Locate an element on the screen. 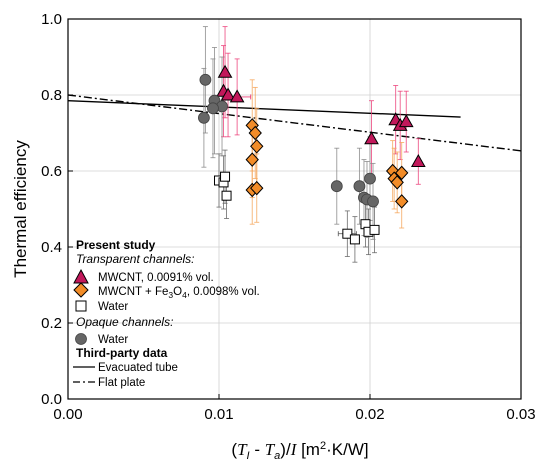 The image size is (550, 468). x-tick-label: 0.00 is located at coordinates (67, 414).